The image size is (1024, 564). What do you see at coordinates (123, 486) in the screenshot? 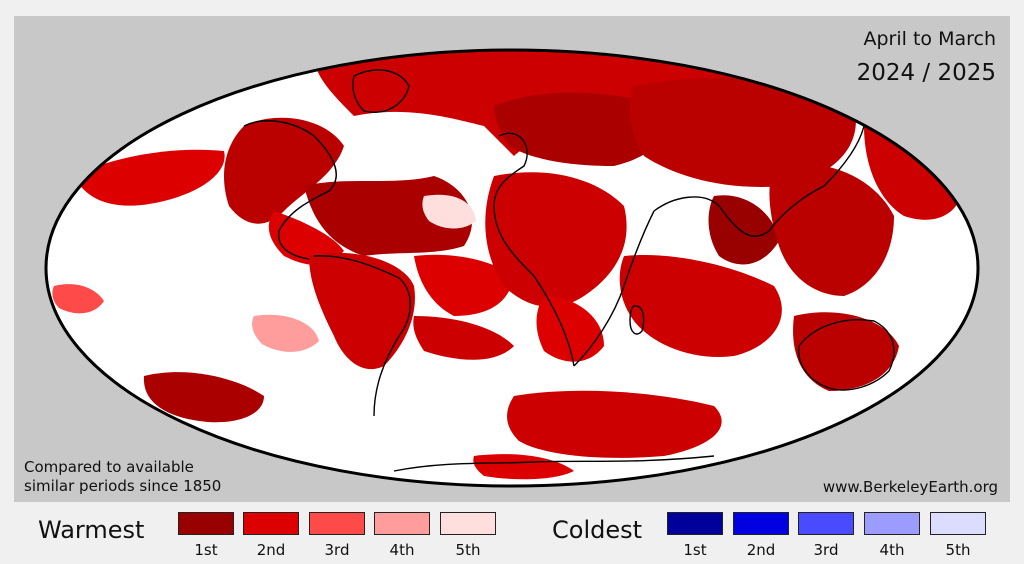
I see `comparison-note-line2: similar periods since 1850` at bounding box center [123, 486].